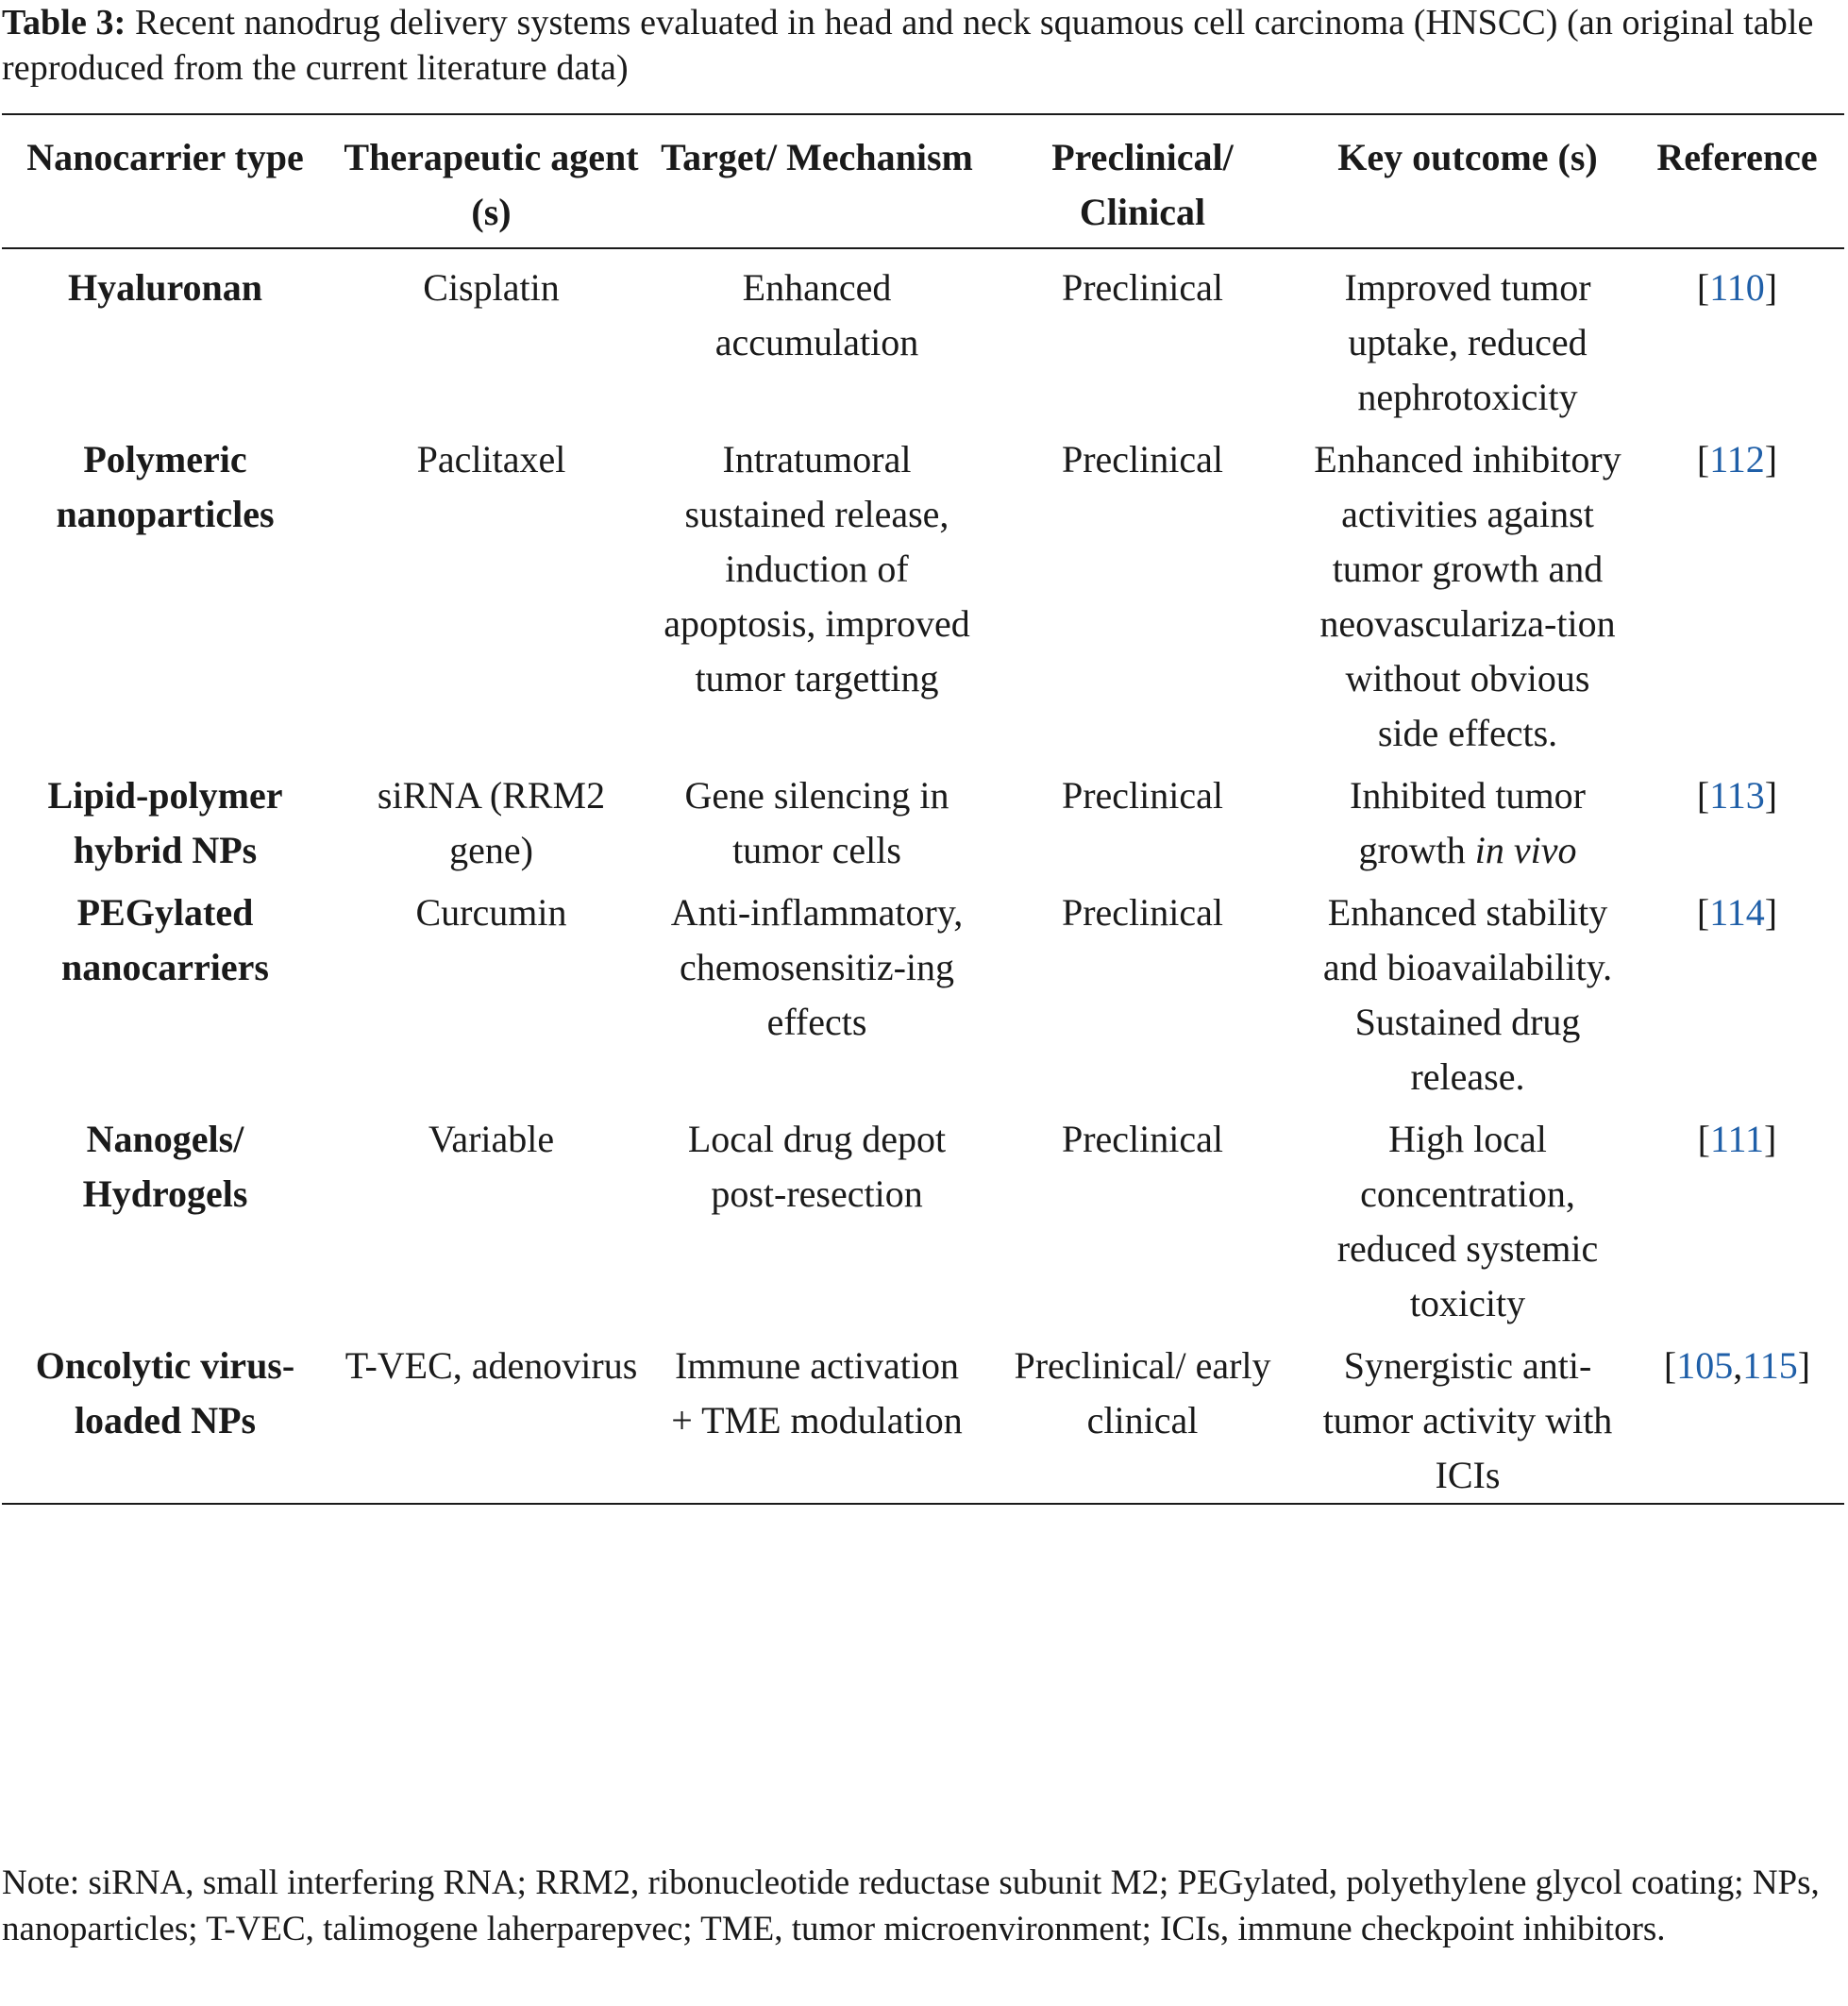  Describe the element at coordinates (491, 1365) in the screenshot. I see `cell-therapeutic-agent: T-VEC, adenovirus` at that location.